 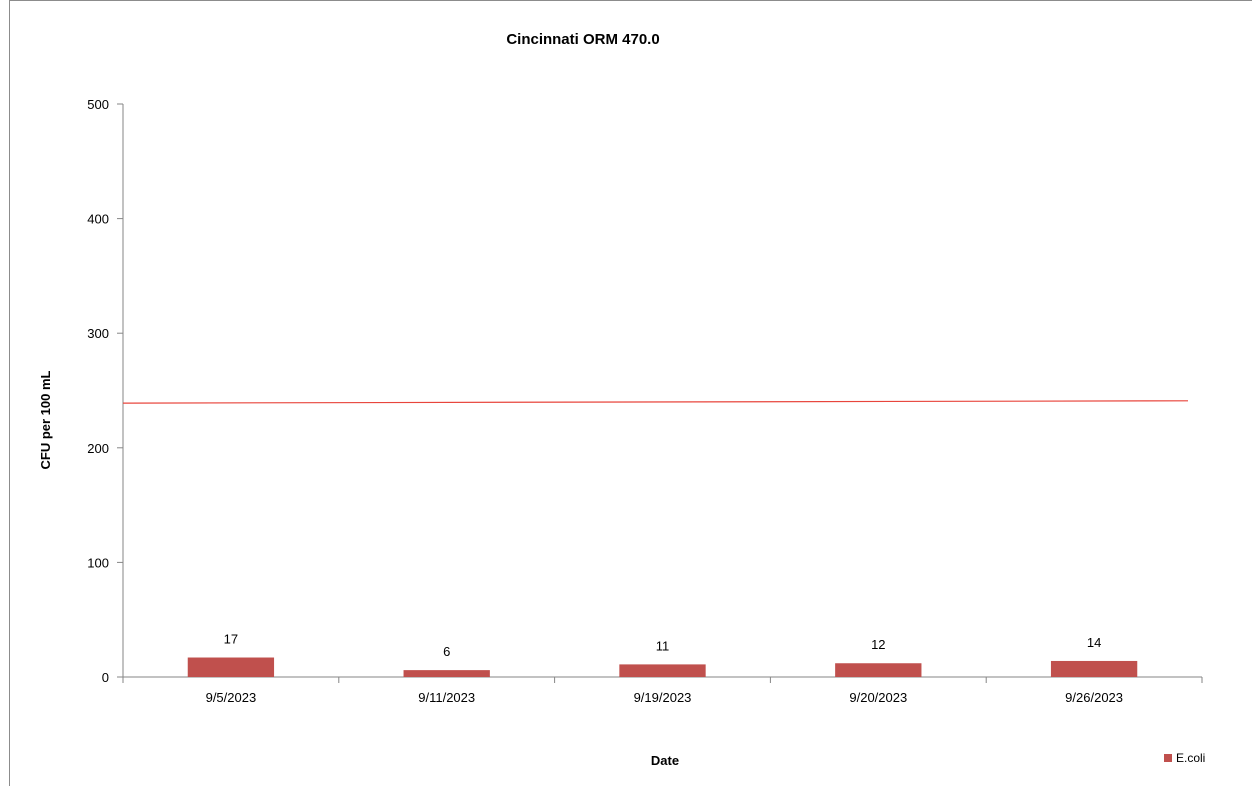 What do you see at coordinates (98, 562) in the screenshot?
I see `y-tick-label: 100` at bounding box center [98, 562].